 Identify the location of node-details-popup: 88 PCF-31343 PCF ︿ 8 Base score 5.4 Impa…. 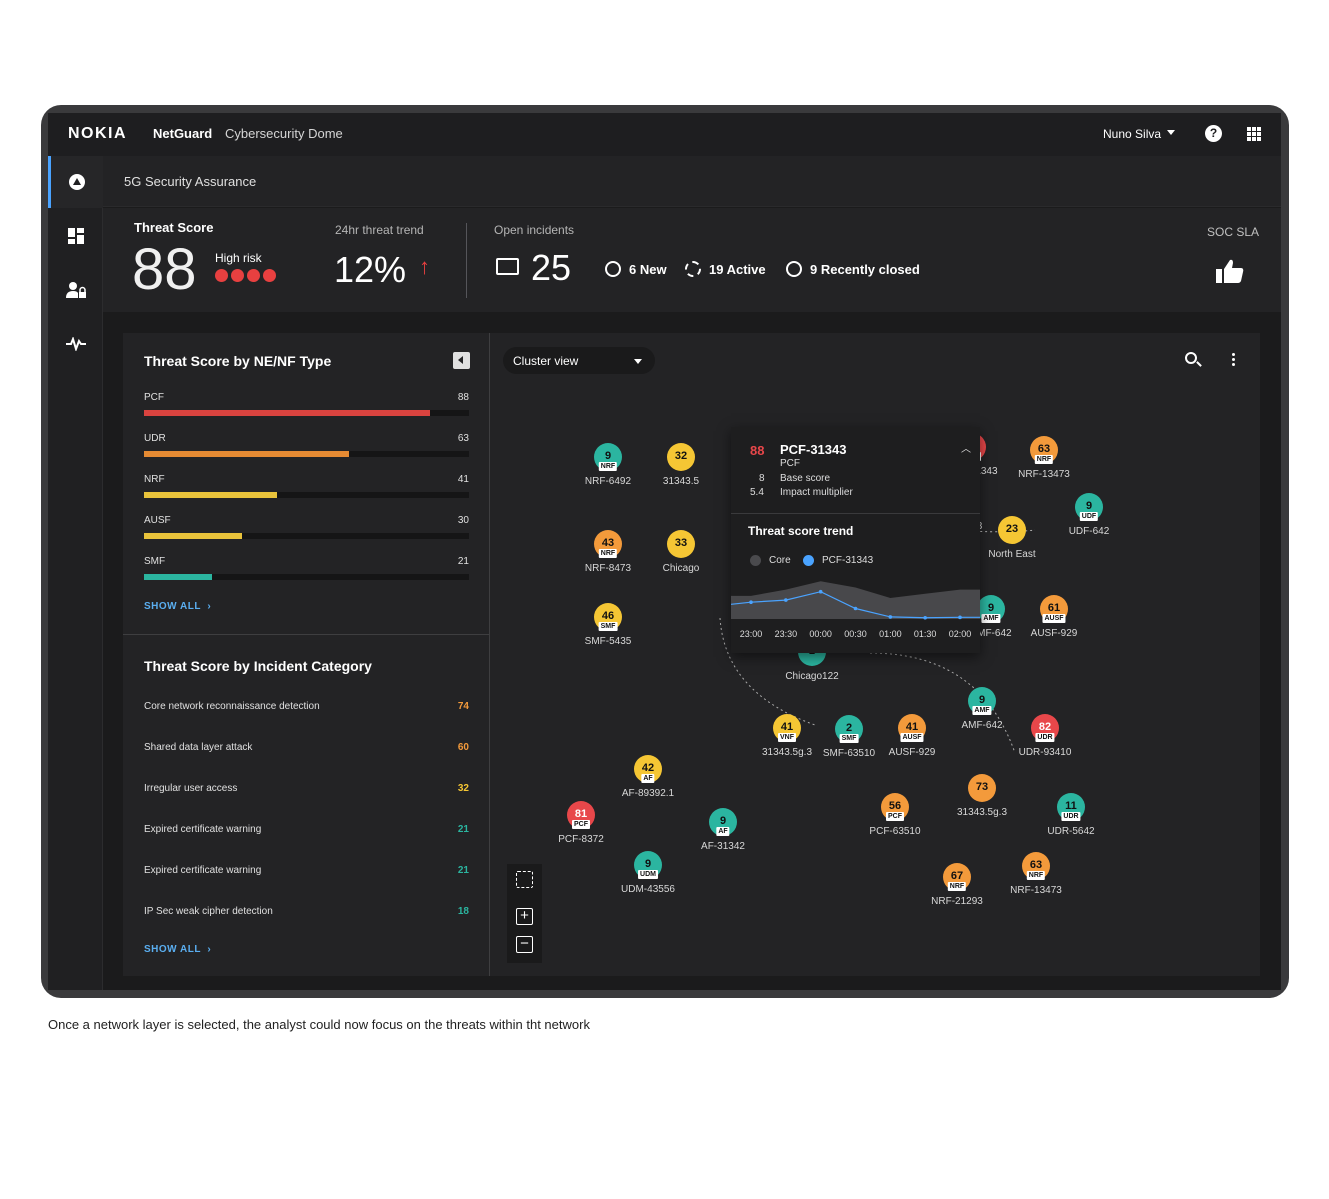
(855, 540).